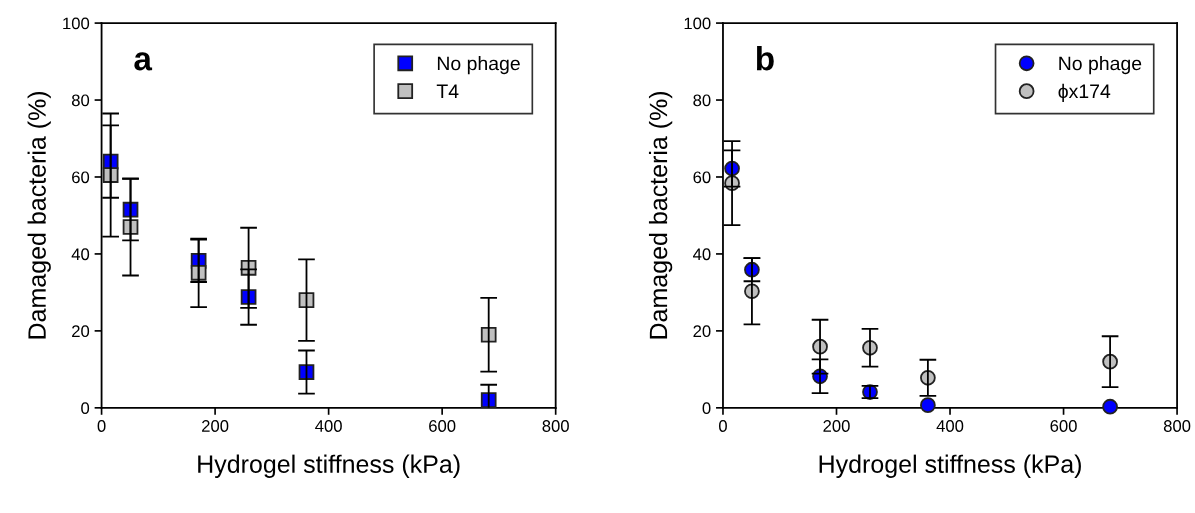 The width and height of the screenshot is (1195, 513). I want to click on legend-label: ϕx174, so click(1084, 92).